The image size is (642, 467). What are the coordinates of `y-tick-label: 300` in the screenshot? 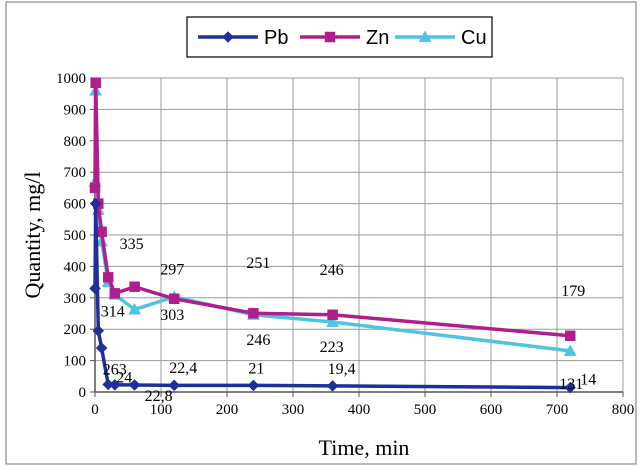 It's located at (75, 299).